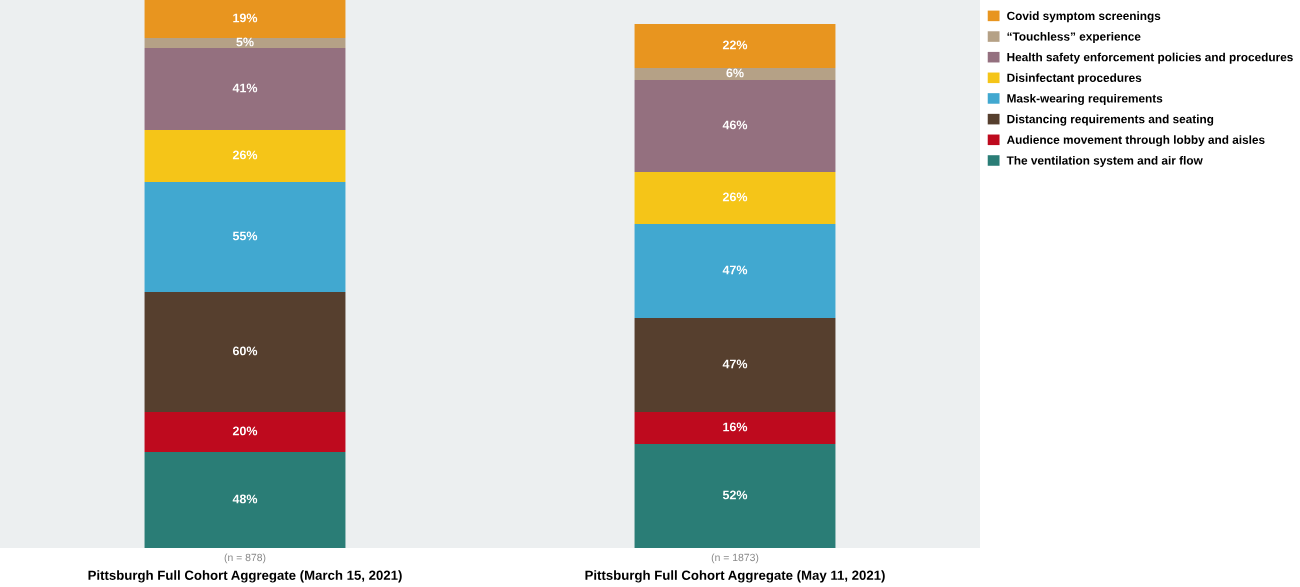  I want to click on x-tick-label: Pittsburgh Full Cohort Aggregate (May 11, 2021), so click(735, 576).